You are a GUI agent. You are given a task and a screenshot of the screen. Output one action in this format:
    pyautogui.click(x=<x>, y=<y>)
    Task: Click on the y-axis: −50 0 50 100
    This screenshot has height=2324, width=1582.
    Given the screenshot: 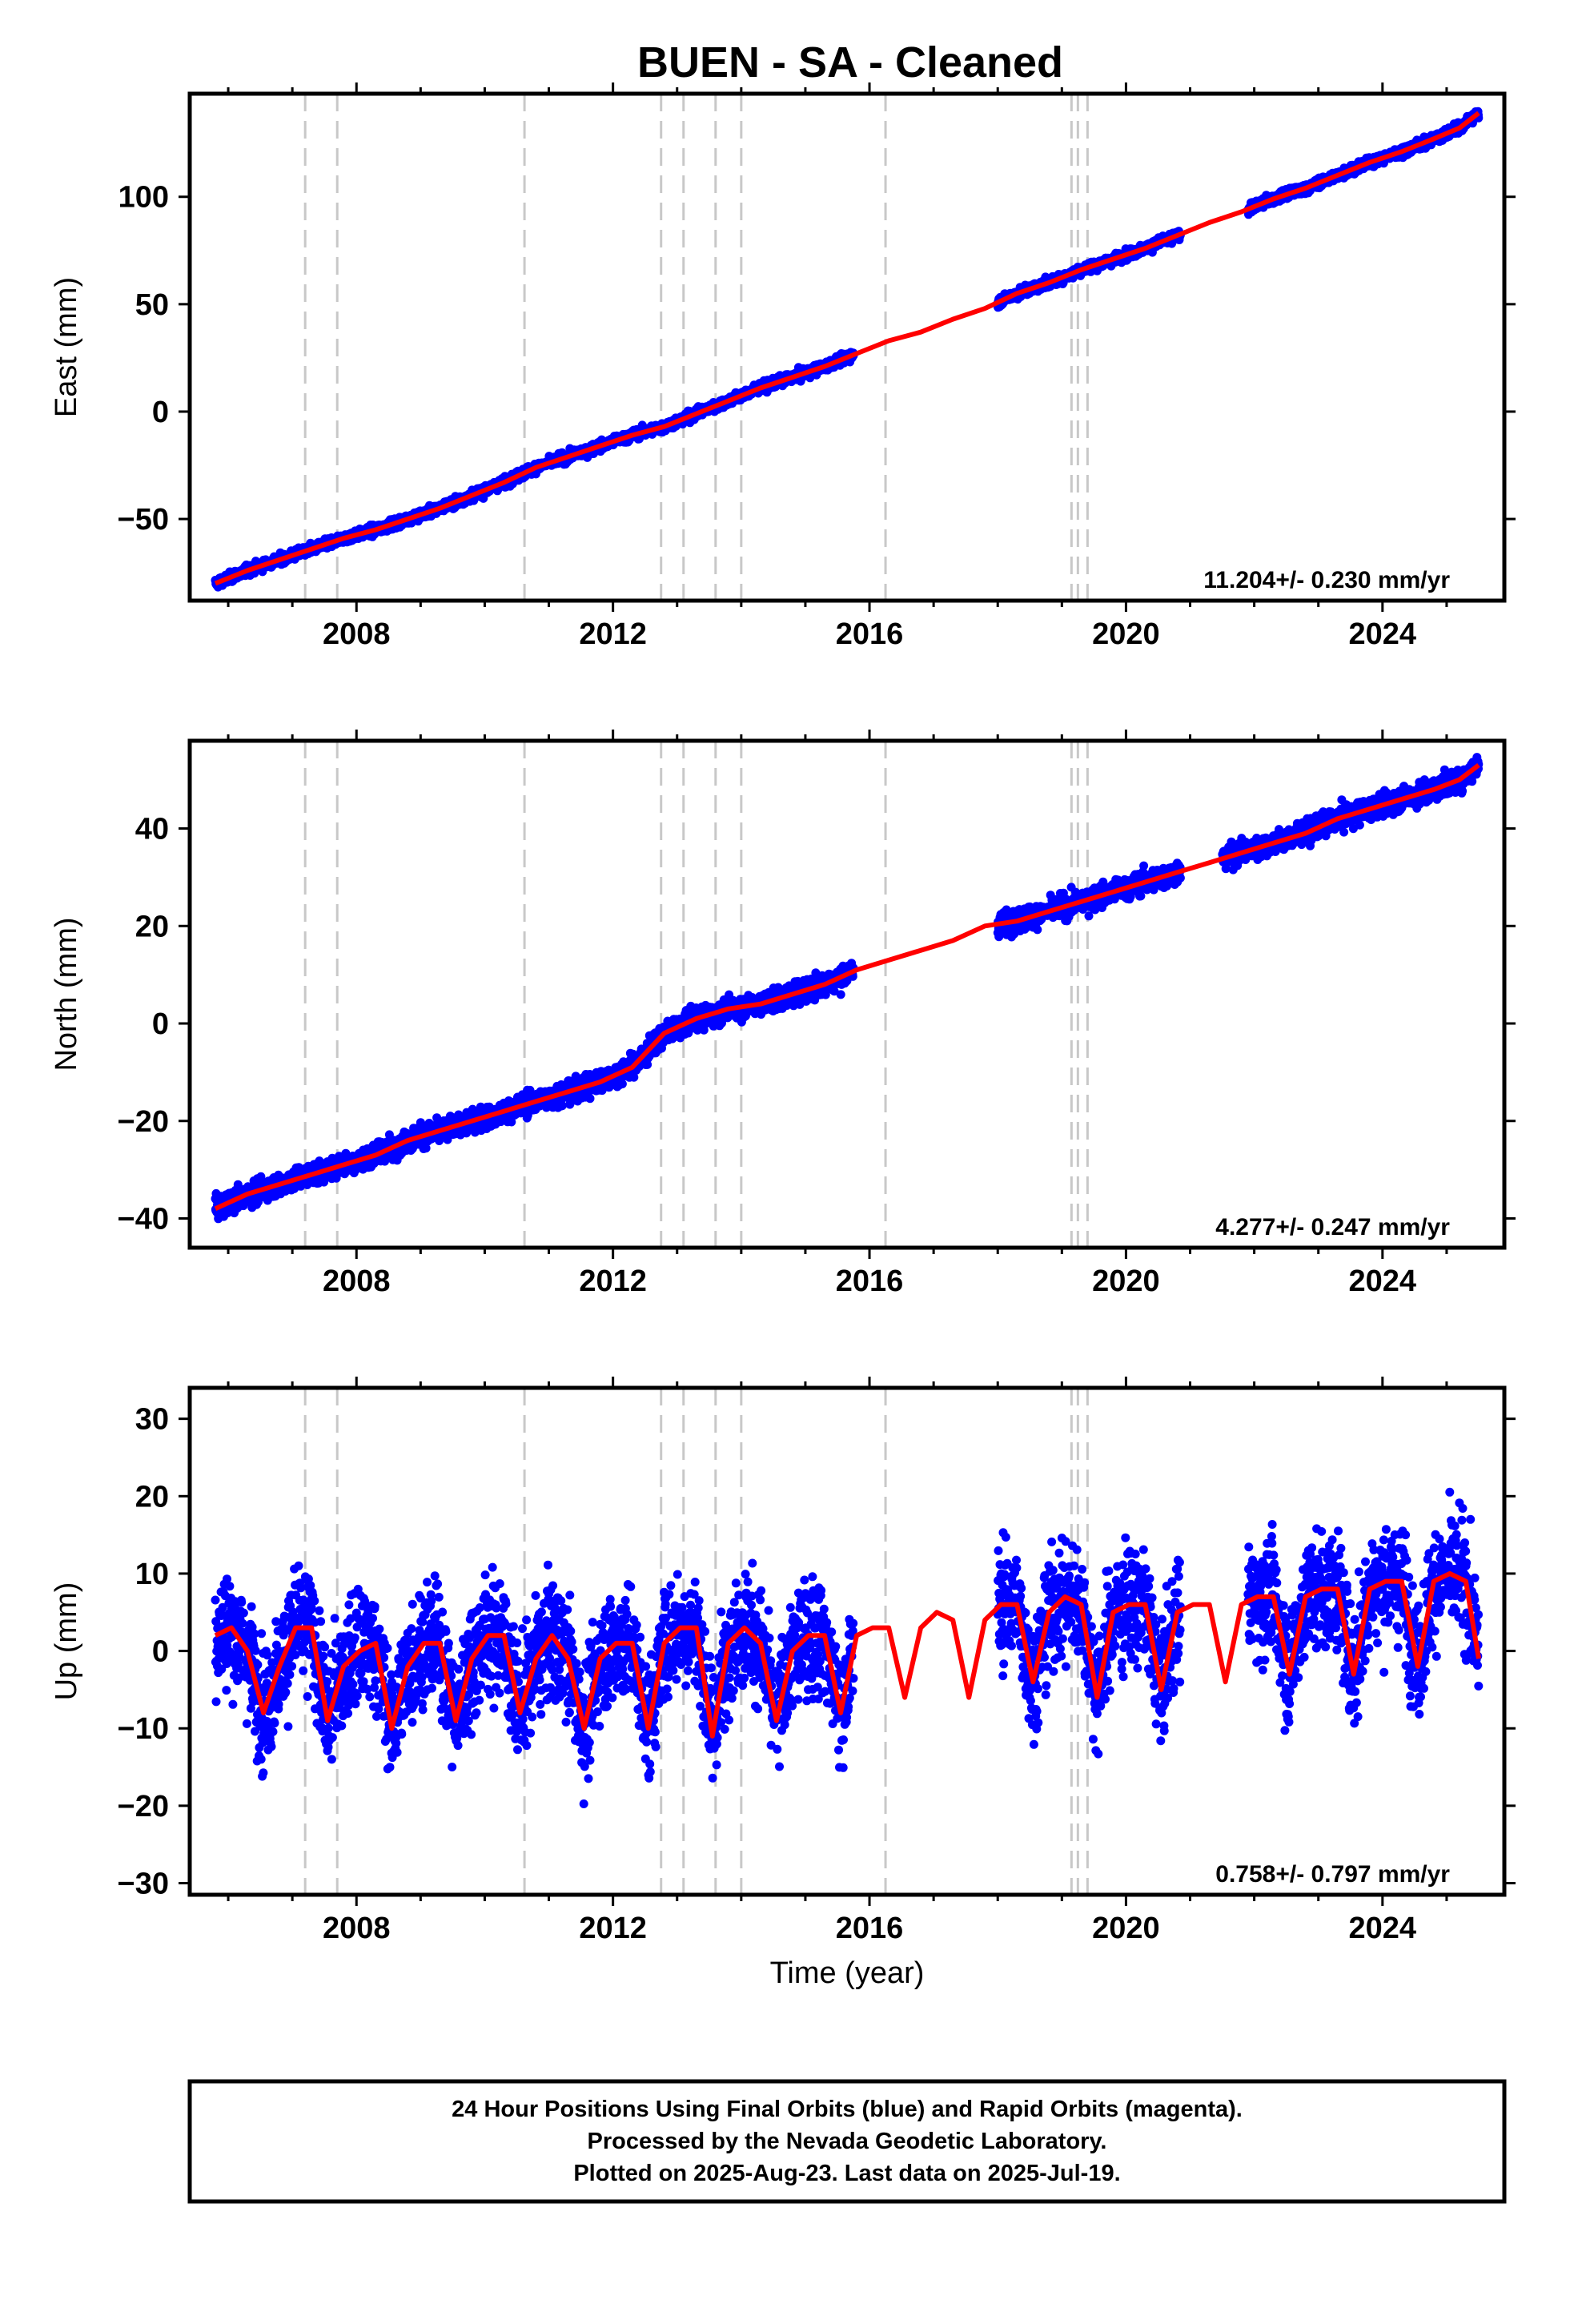 What is the action you would take?
    pyautogui.click(x=817, y=359)
    